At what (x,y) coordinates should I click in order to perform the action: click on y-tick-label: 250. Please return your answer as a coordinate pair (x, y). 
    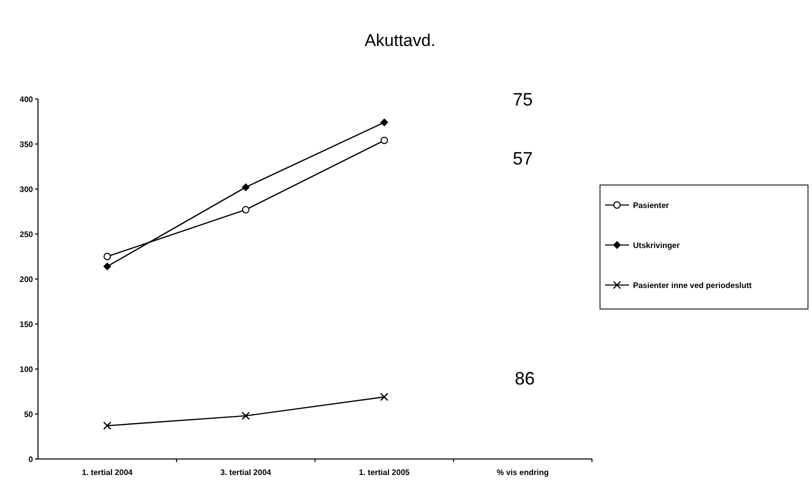
    Looking at the image, I should click on (27, 234).